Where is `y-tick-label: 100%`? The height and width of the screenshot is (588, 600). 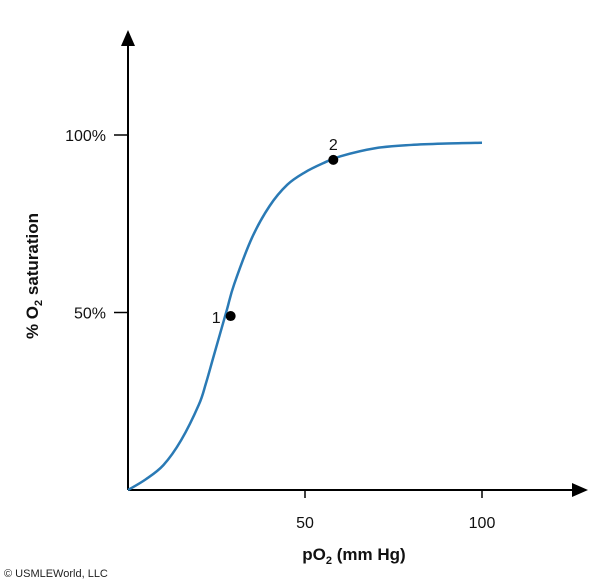 y-tick-label: 100% is located at coordinates (85, 136).